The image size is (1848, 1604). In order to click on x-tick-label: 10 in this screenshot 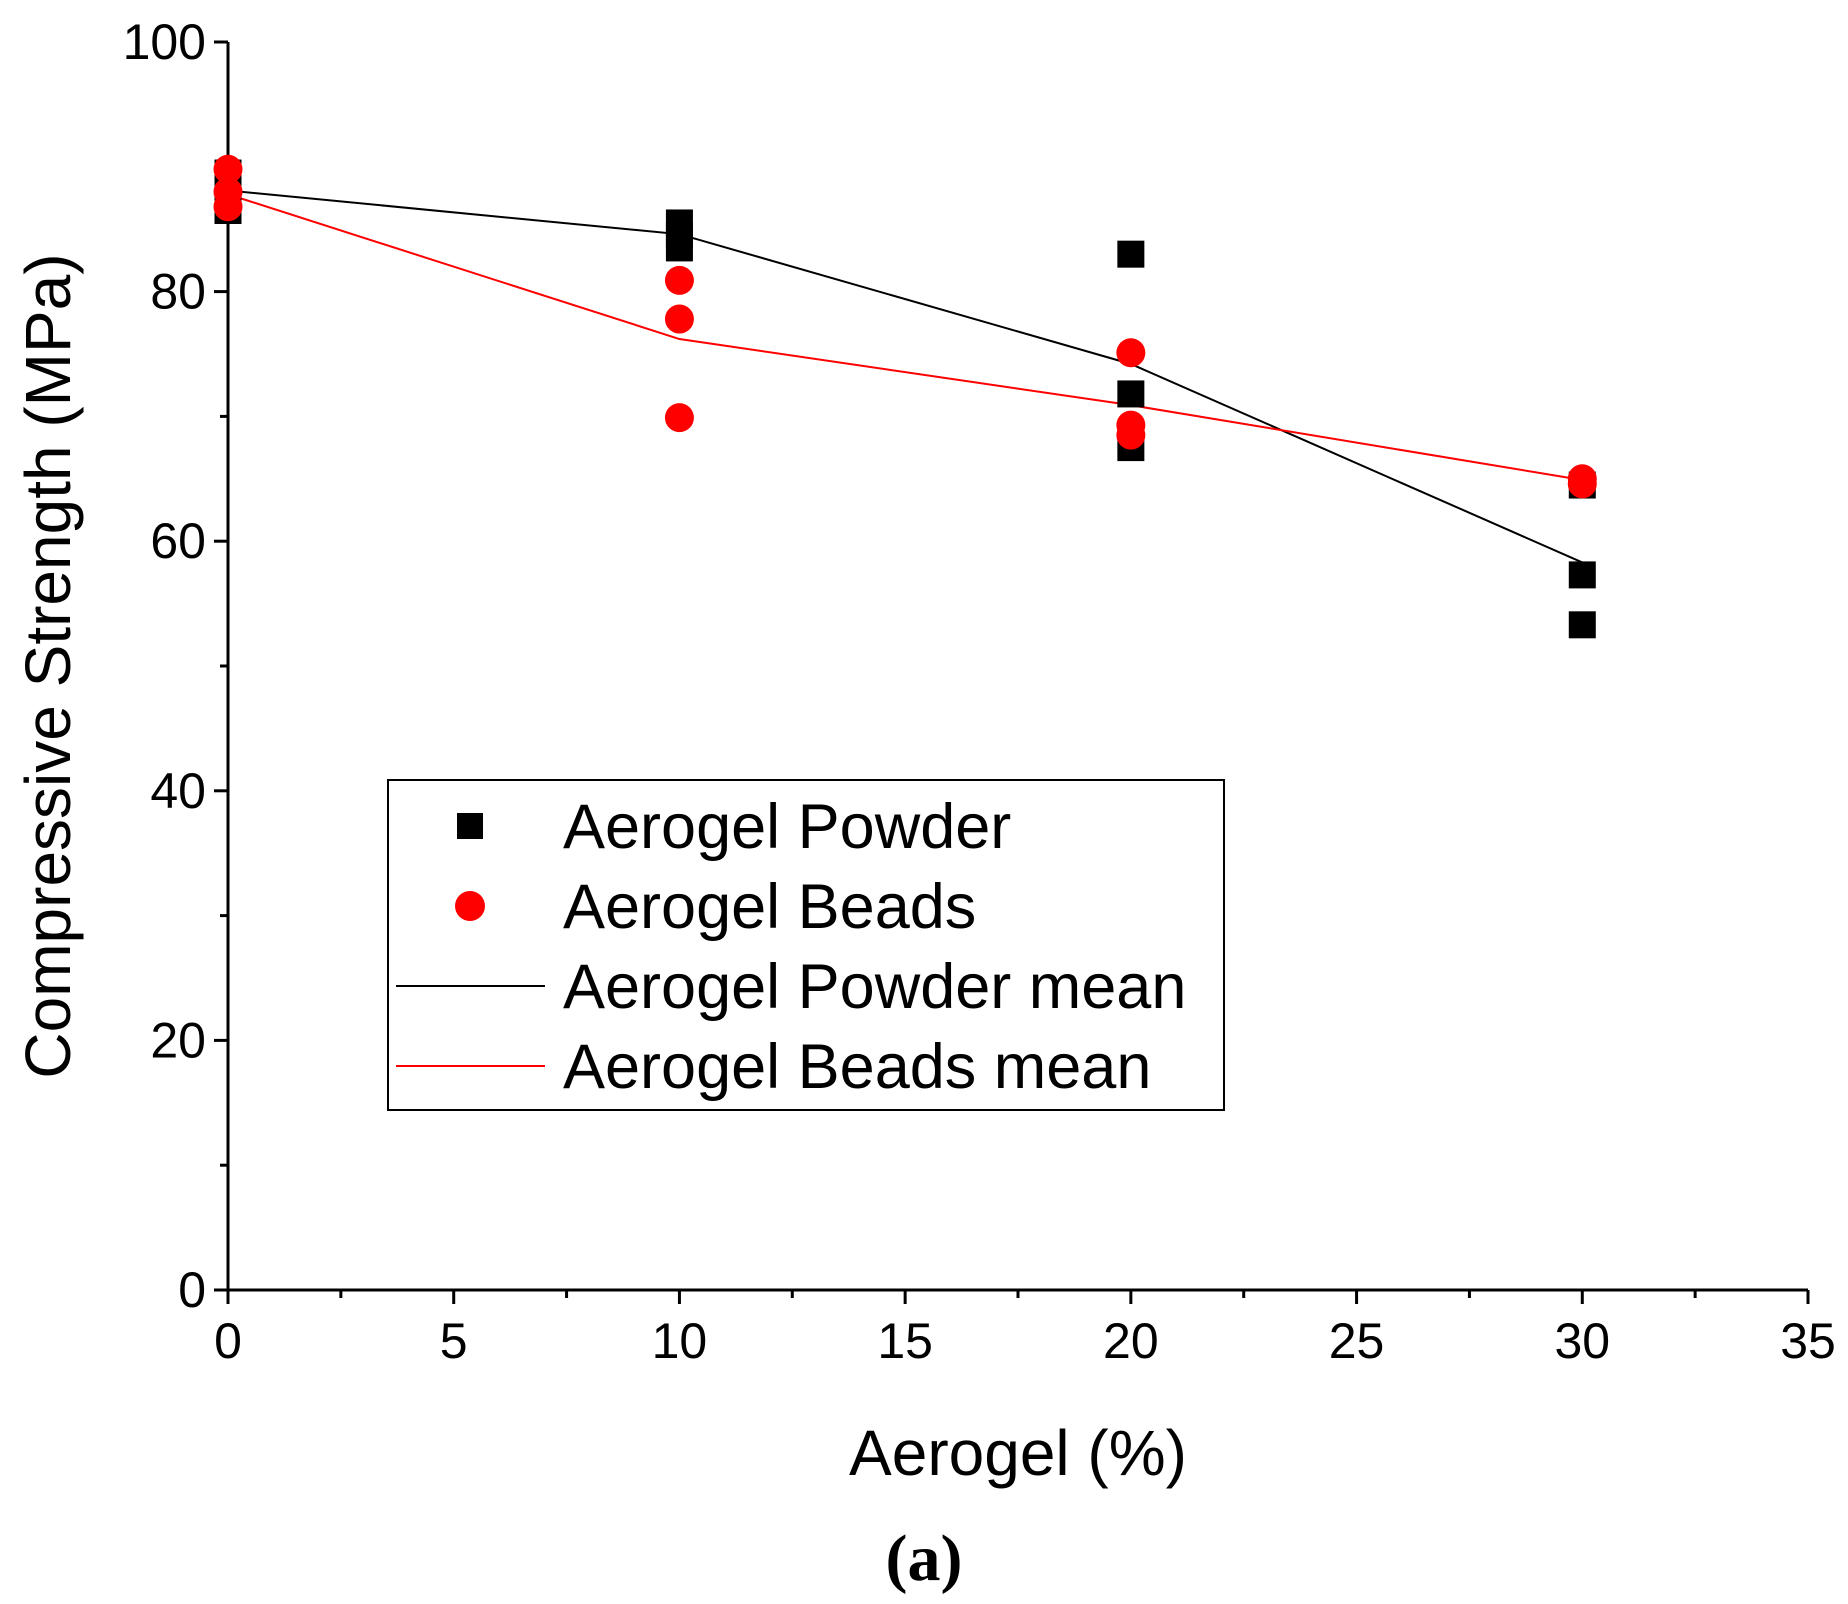, I will do `click(680, 1341)`.